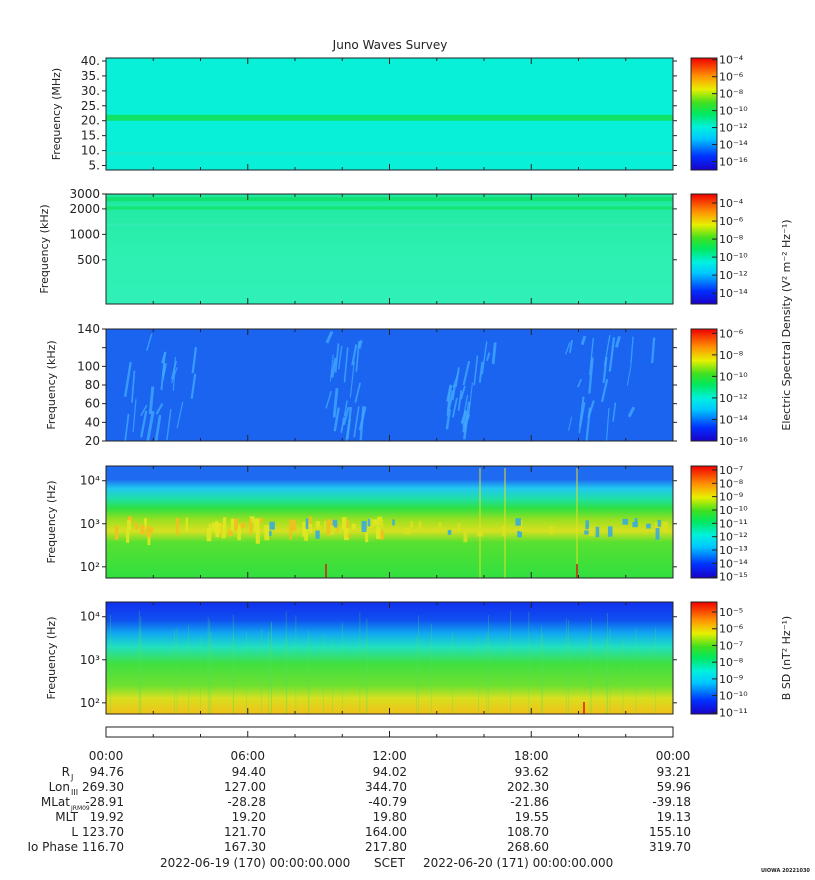 This screenshot has width=815, height=880. What do you see at coordinates (90, 61) in the screenshot?
I see `y-tick-label: 40.` at bounding box center [90, 61].